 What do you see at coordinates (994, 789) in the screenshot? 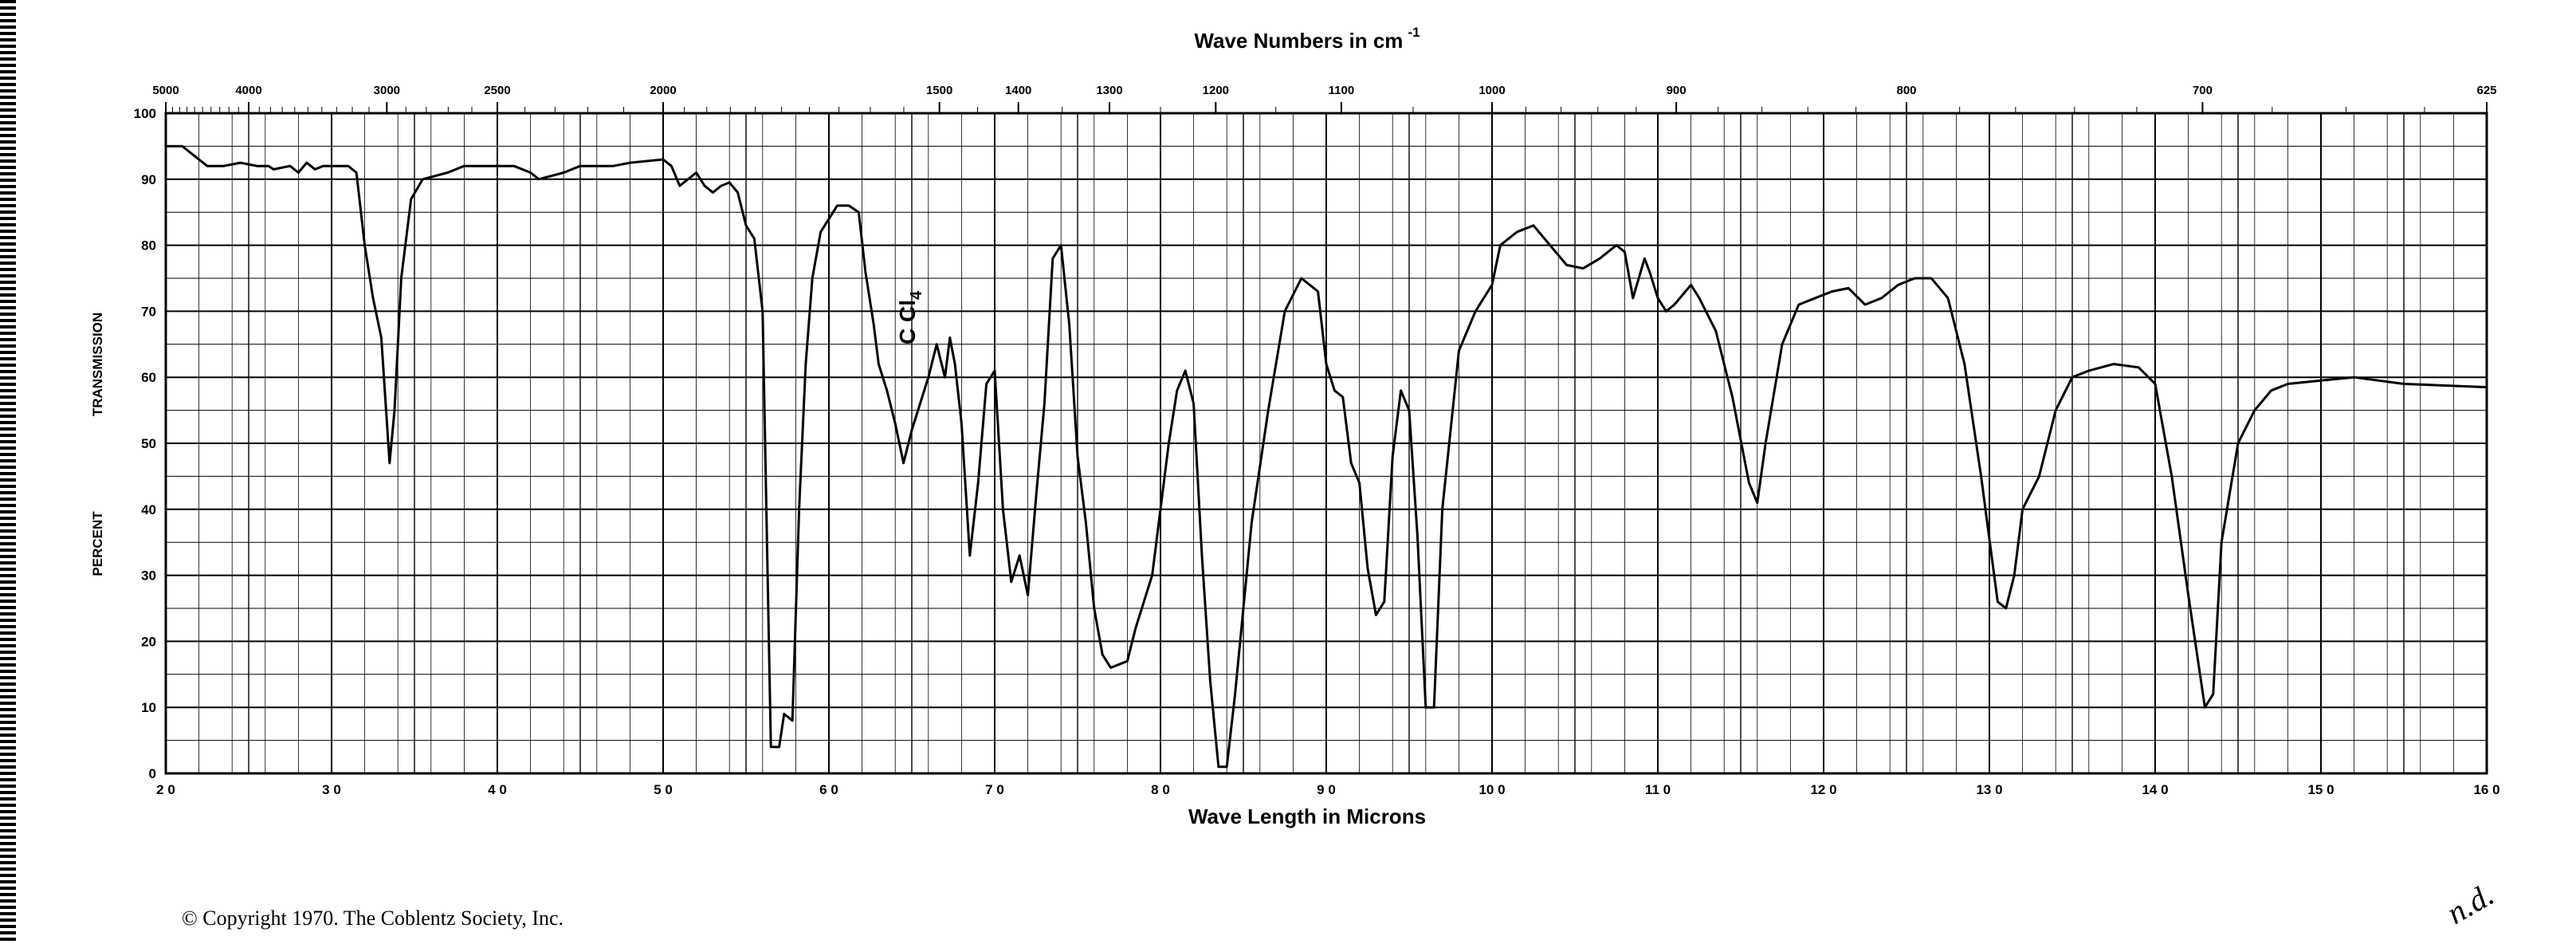
I see `x-tick-label: 7 0` at bounding box center [994, 789].